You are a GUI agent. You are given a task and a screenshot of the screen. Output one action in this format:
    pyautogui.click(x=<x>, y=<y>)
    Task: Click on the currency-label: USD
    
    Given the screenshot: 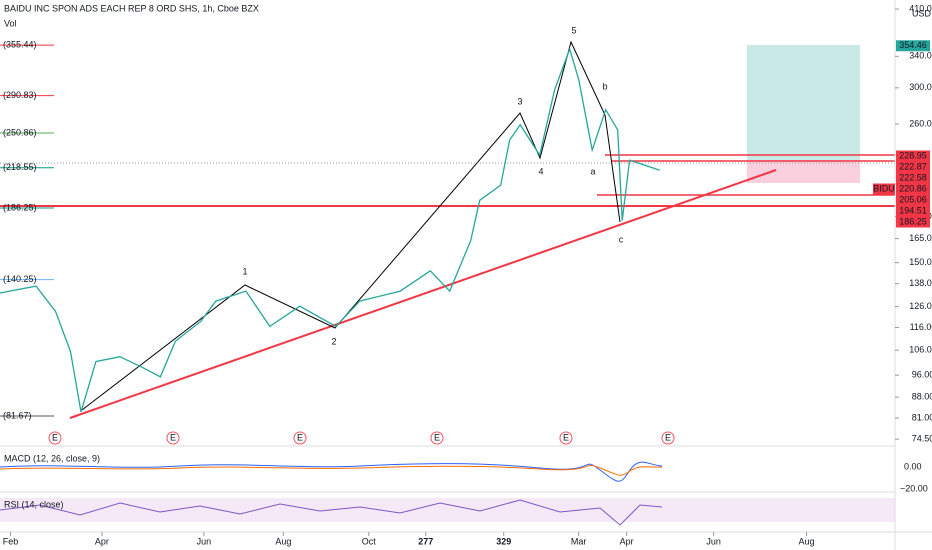 What is the action you would take?
    pyautogui.click(x=922, y=13)
    